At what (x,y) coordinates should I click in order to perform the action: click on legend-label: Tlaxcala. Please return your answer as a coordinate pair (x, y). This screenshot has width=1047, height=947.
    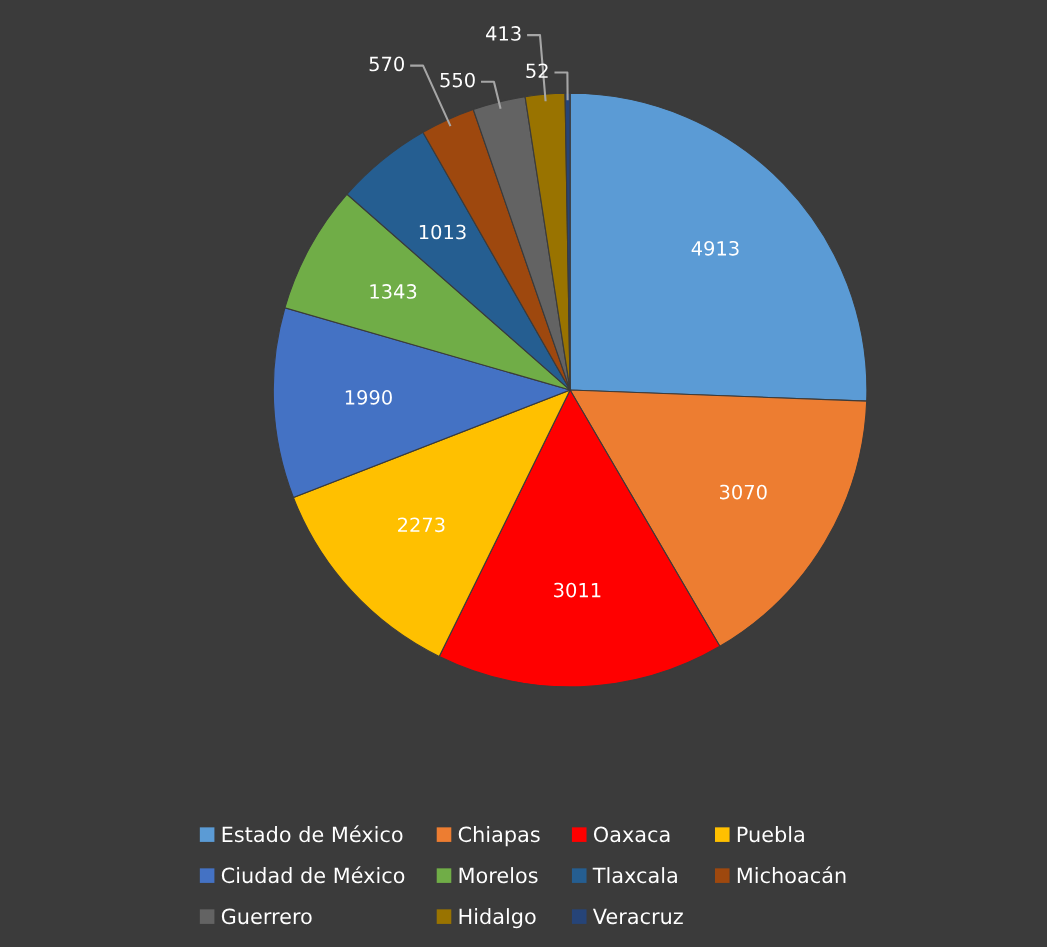
    Looking at the image, I should click on (634, 875).